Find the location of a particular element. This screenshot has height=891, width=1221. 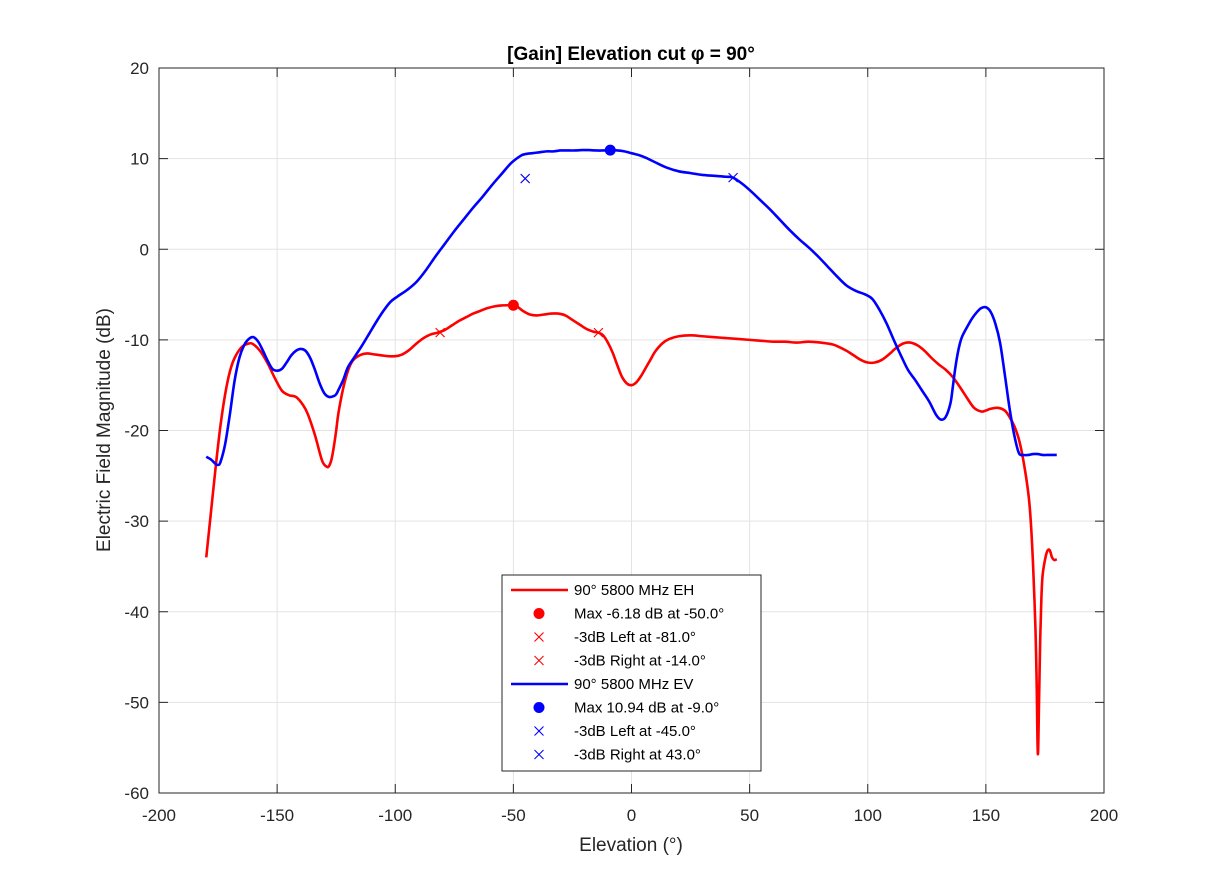

legend-entry-marker: -3dB Right at 43.0° is located at coordinates (637, 755).